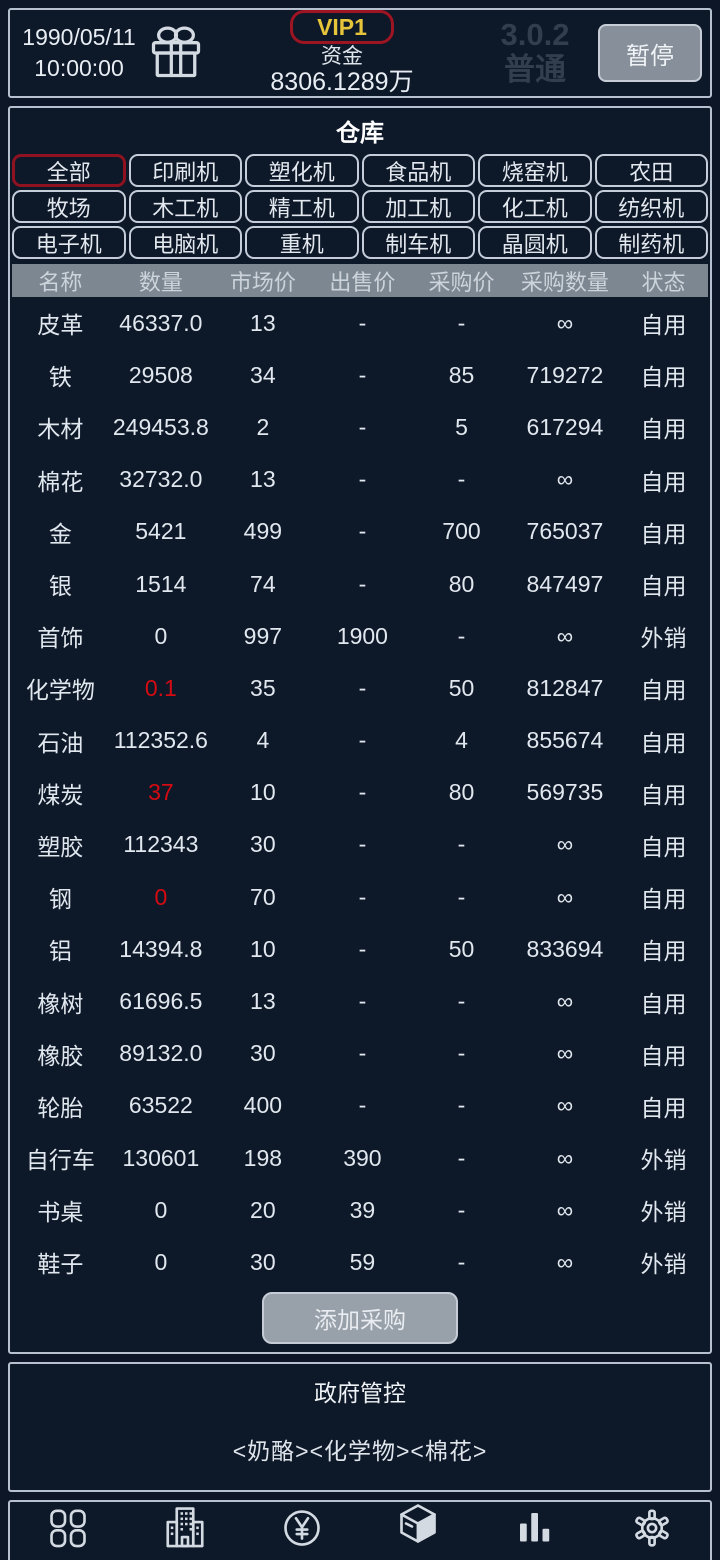 Image resolution: width=720 pixels, height=1560 pixels. I want to click on category-button: 农田, so click(651, 170).